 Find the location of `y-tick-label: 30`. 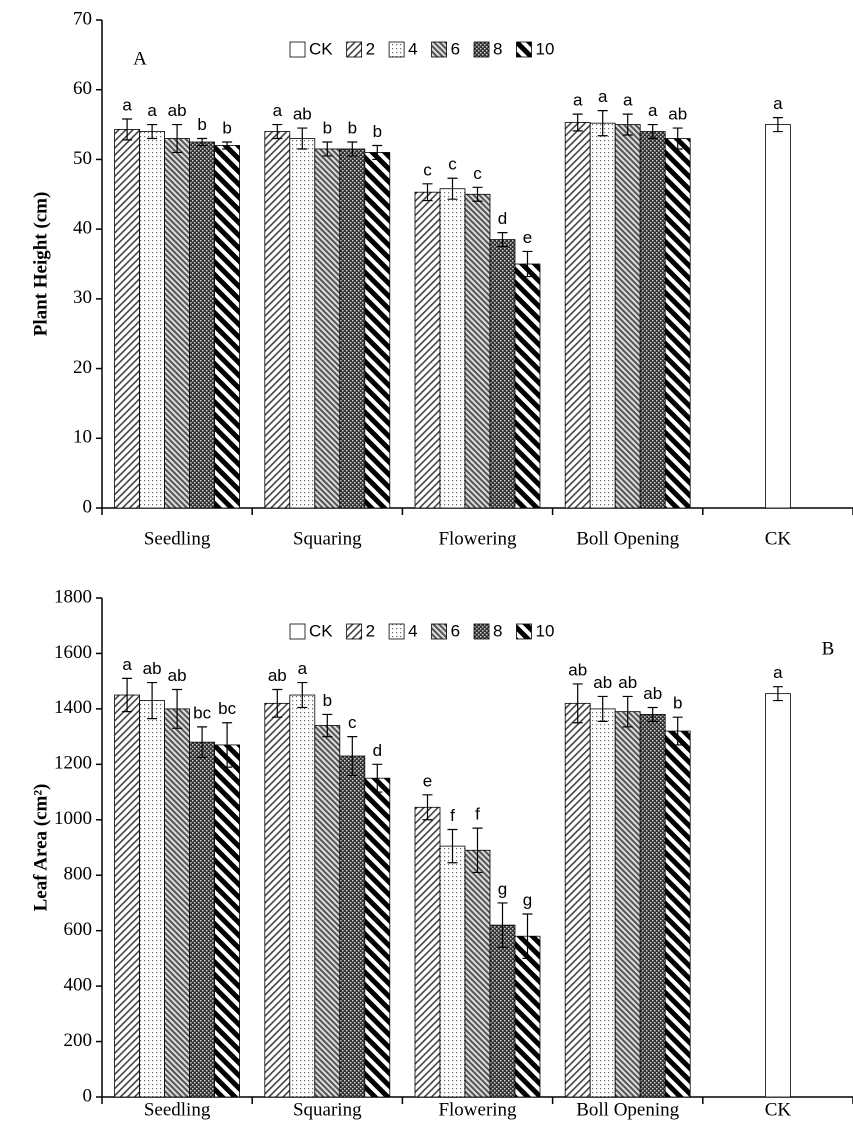

y-tick-label: 30 is located at coordinates (82, 297).